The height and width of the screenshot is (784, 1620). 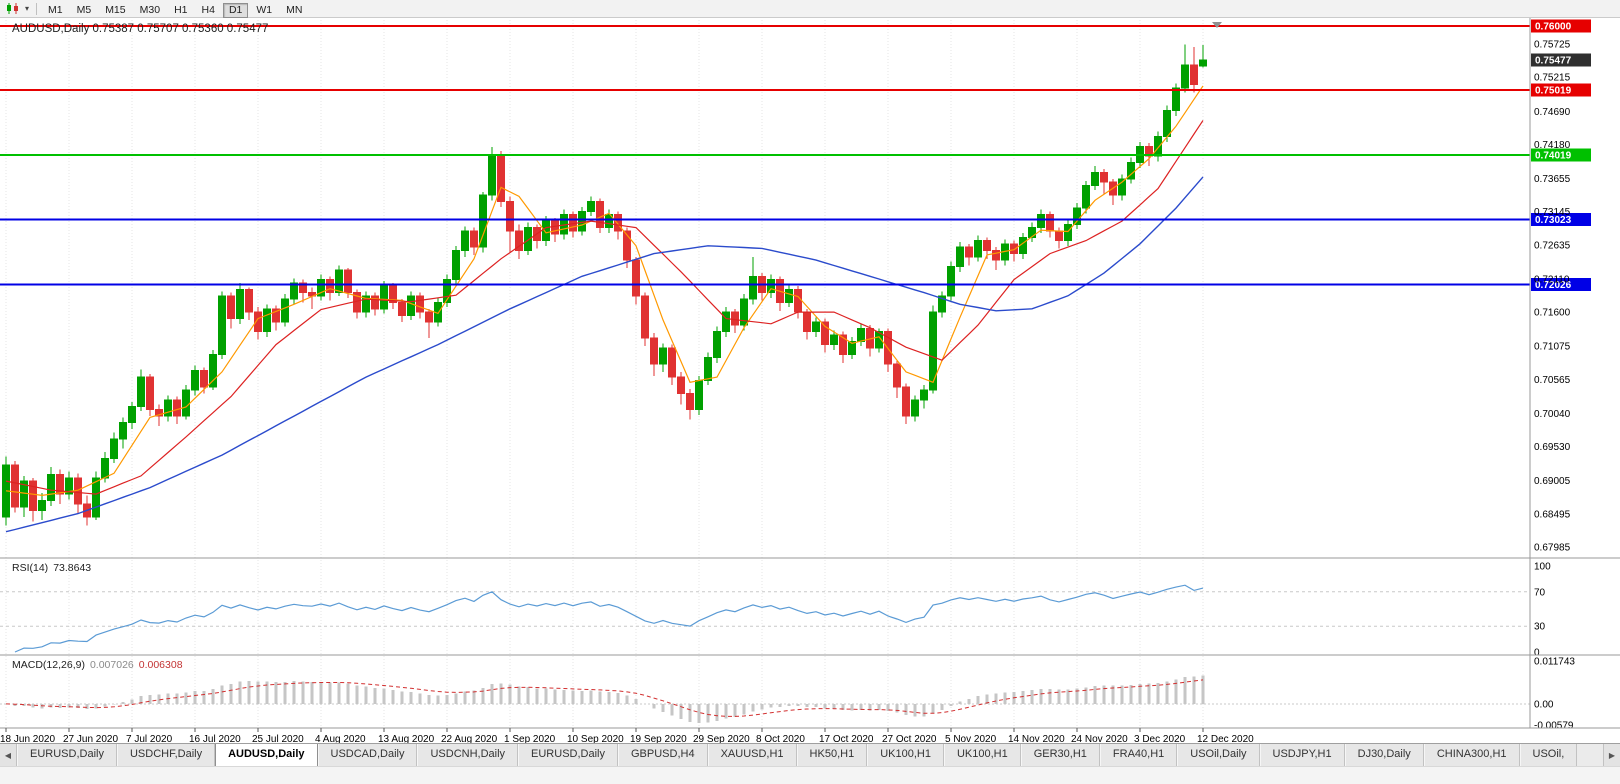 What do you see at coordinates (1553, 220) in the screenshot?
I see `svg-text: 0.73023` at bounding box center [1553, 220].